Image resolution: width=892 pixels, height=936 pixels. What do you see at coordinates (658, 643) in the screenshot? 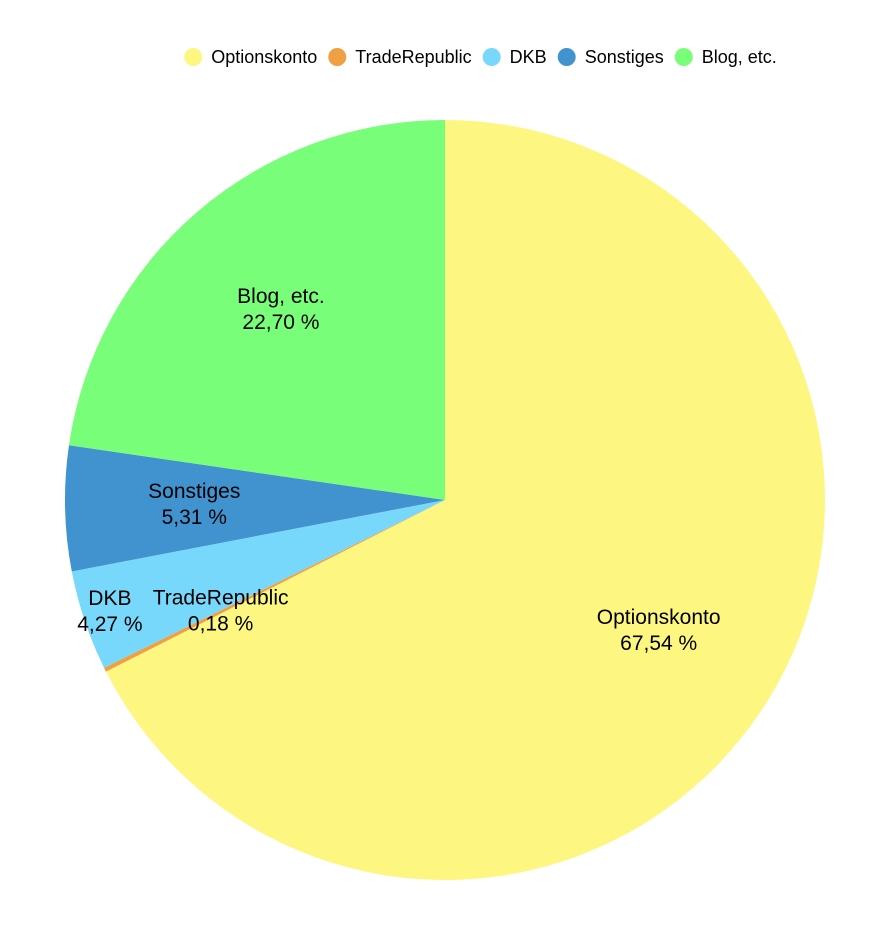
I see `slice-value-label: 67,54 %` at bounding box center [658, 643].